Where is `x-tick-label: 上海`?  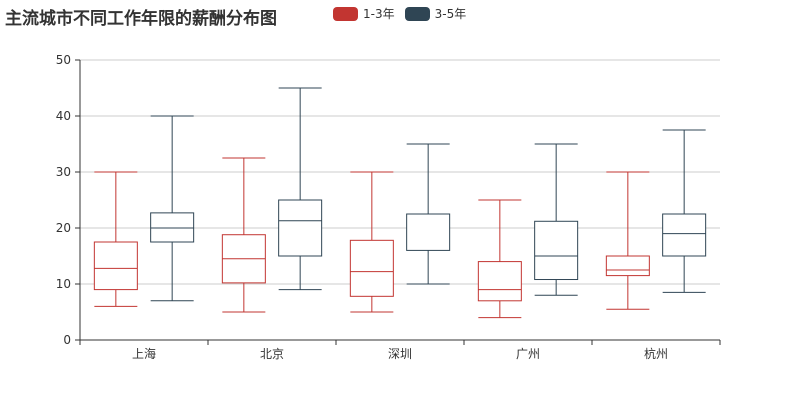 x-tick-label: 上海 is located at coordinates (144, 353).